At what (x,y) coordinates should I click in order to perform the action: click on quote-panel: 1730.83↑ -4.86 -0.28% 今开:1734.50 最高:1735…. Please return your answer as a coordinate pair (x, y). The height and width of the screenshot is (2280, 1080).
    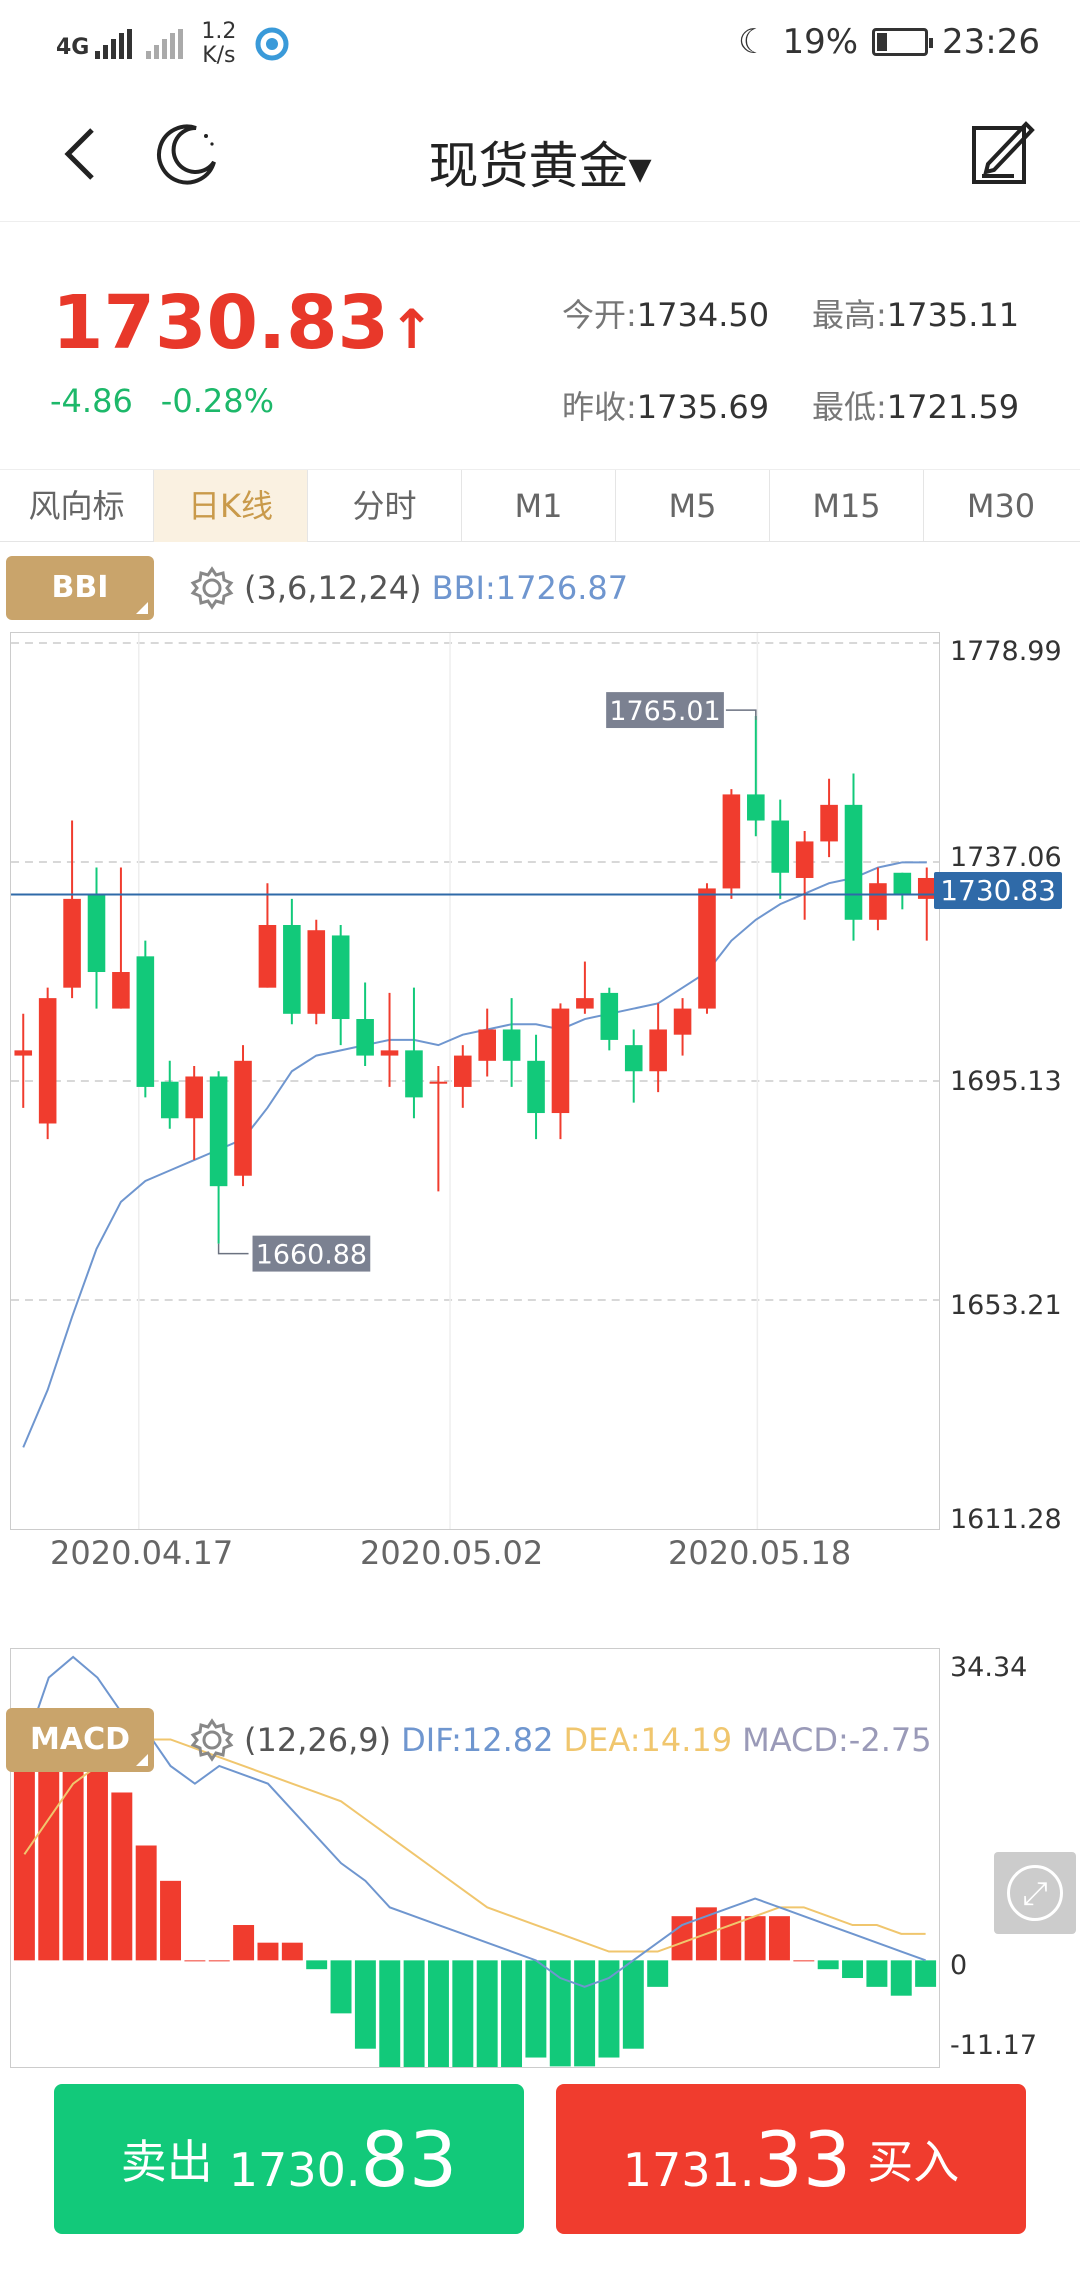
    Looking at the image, I should click on (540, 346).